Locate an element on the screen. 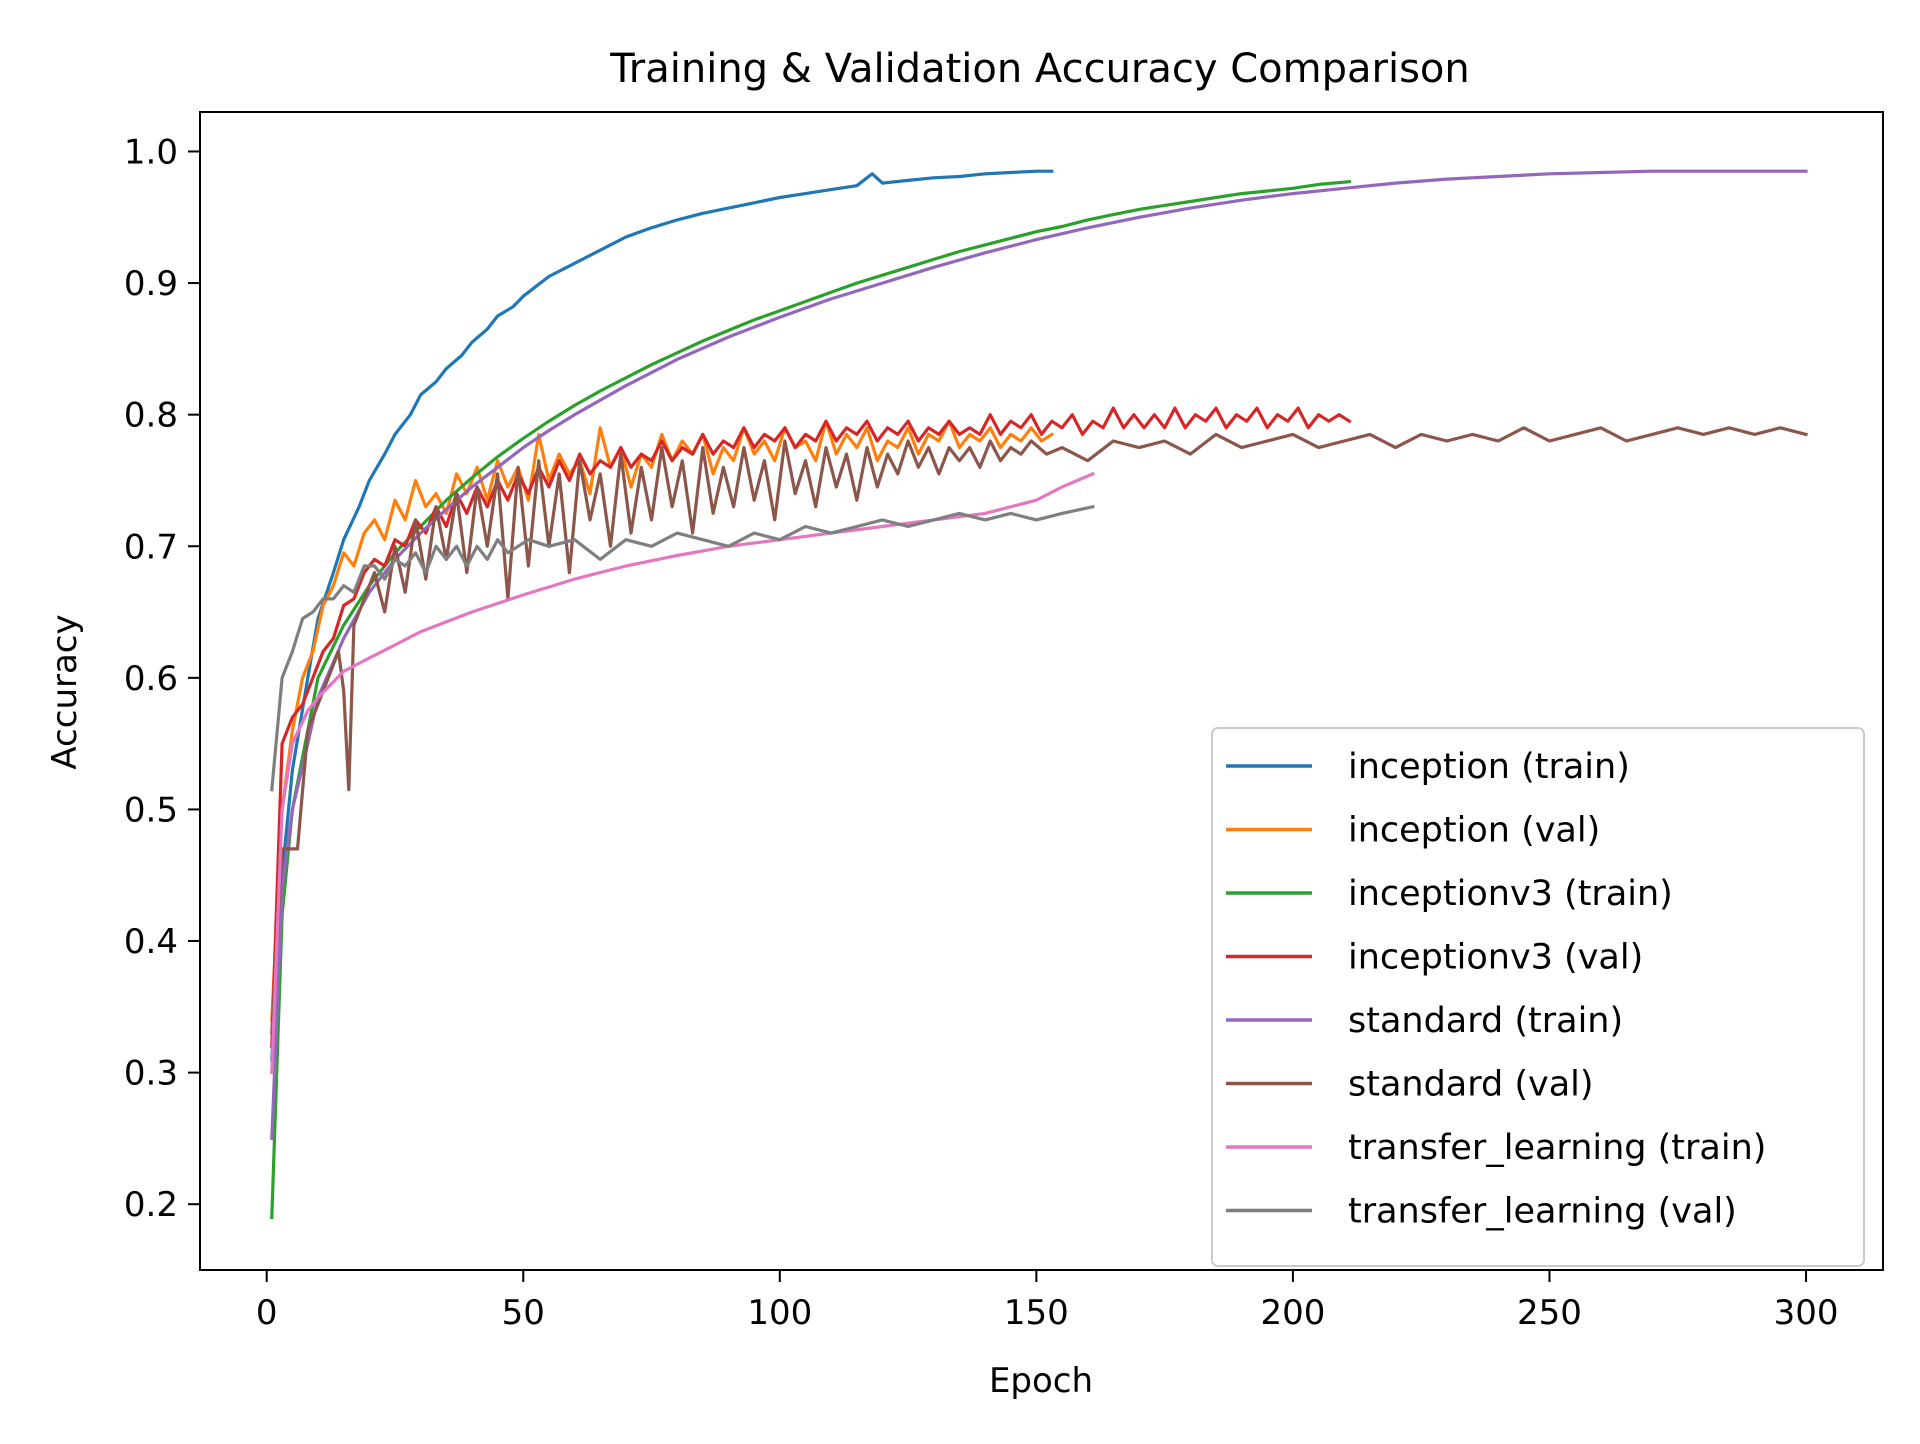  x-tick-label: 100 is located at coordinates (779, 1313).